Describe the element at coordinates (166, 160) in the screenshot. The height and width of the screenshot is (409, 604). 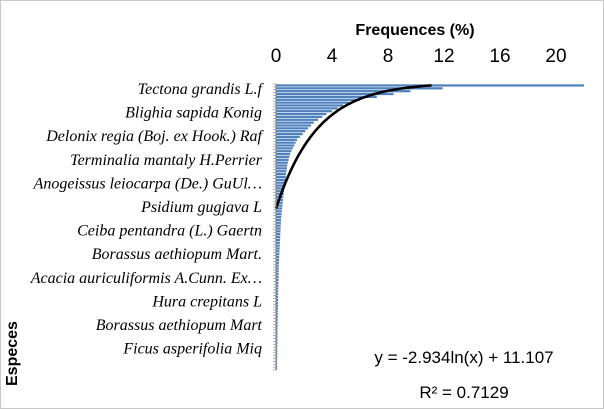
I see `category-label: Terminalia mantaly H.Perrier` at that location.